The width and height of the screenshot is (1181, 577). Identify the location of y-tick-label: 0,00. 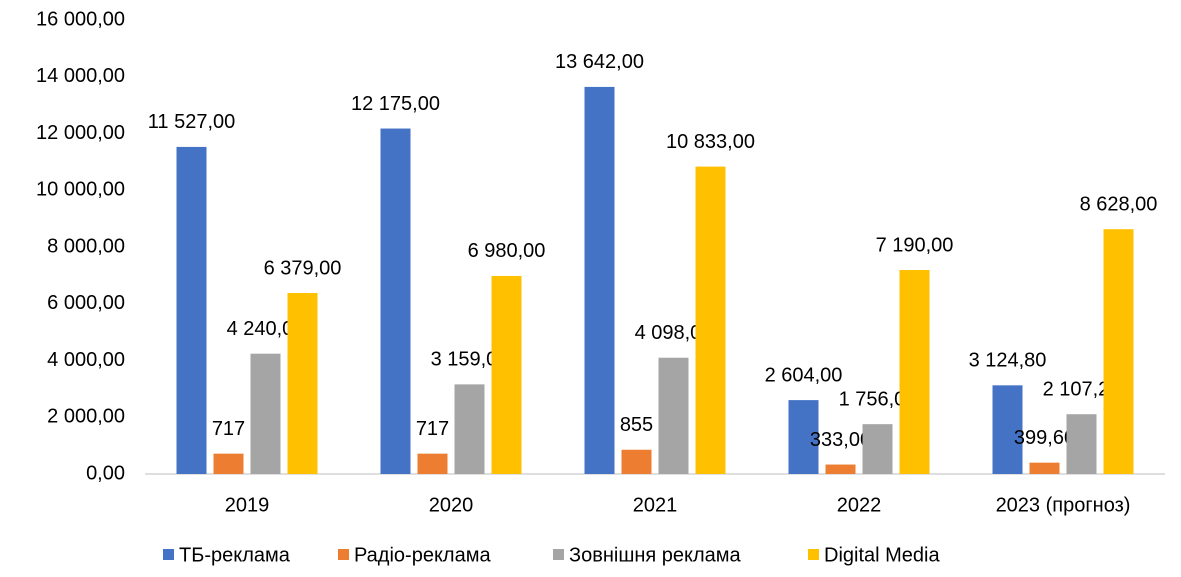
(105, 473).